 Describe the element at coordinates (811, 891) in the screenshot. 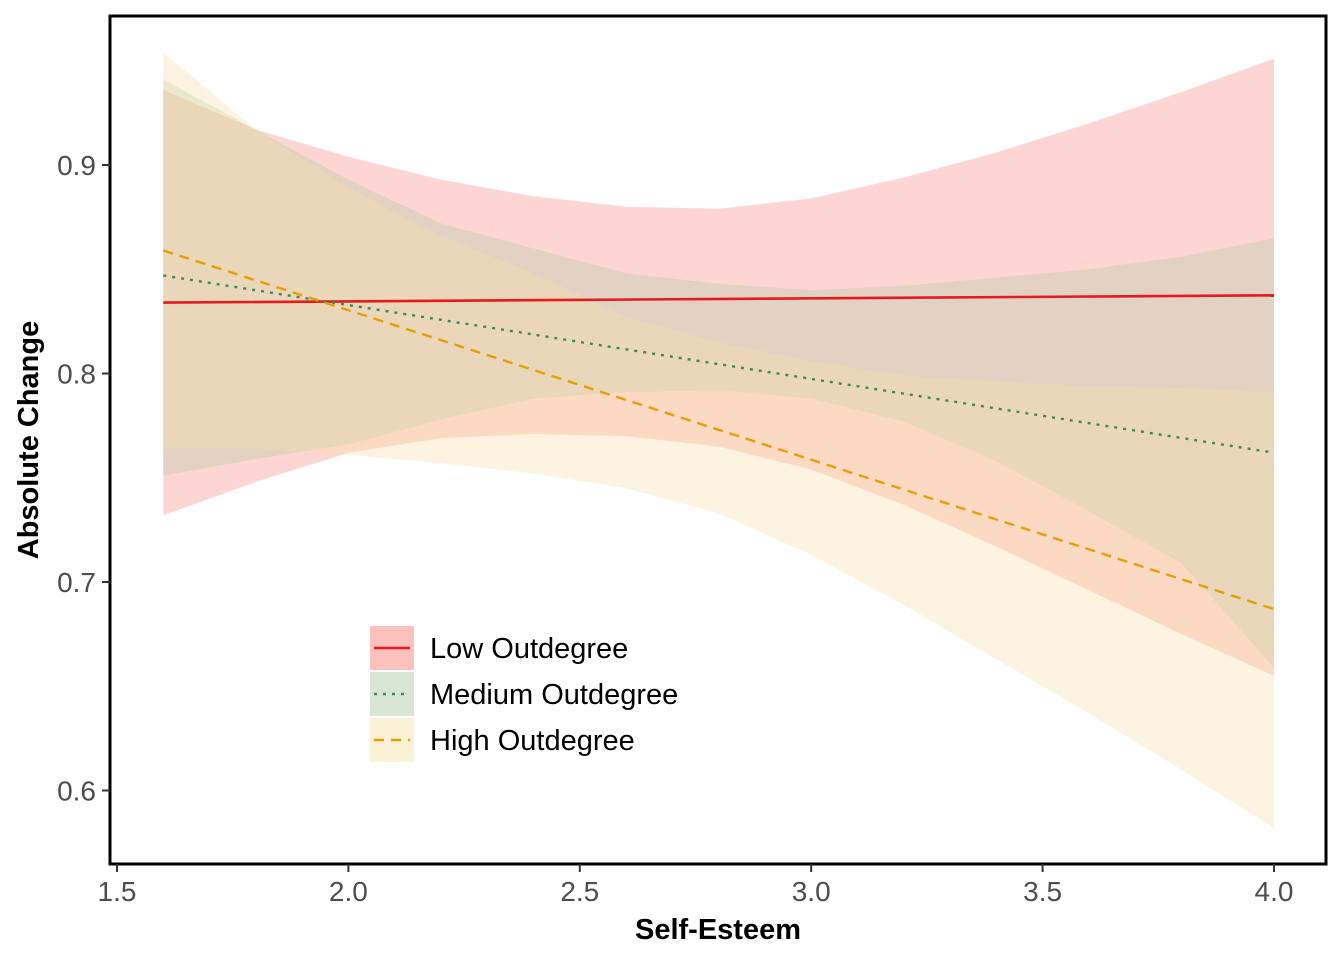

I see `x-tick-label: 3.0` at that location.